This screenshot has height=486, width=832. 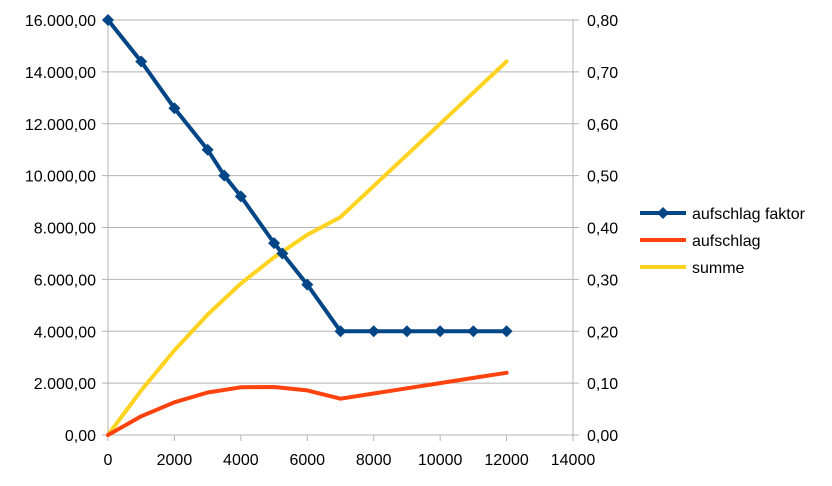 I want to click on x-axis-ticks: 0 2000 4000 6000 8000 10000 12000 14000, so click(x=350, y=460).